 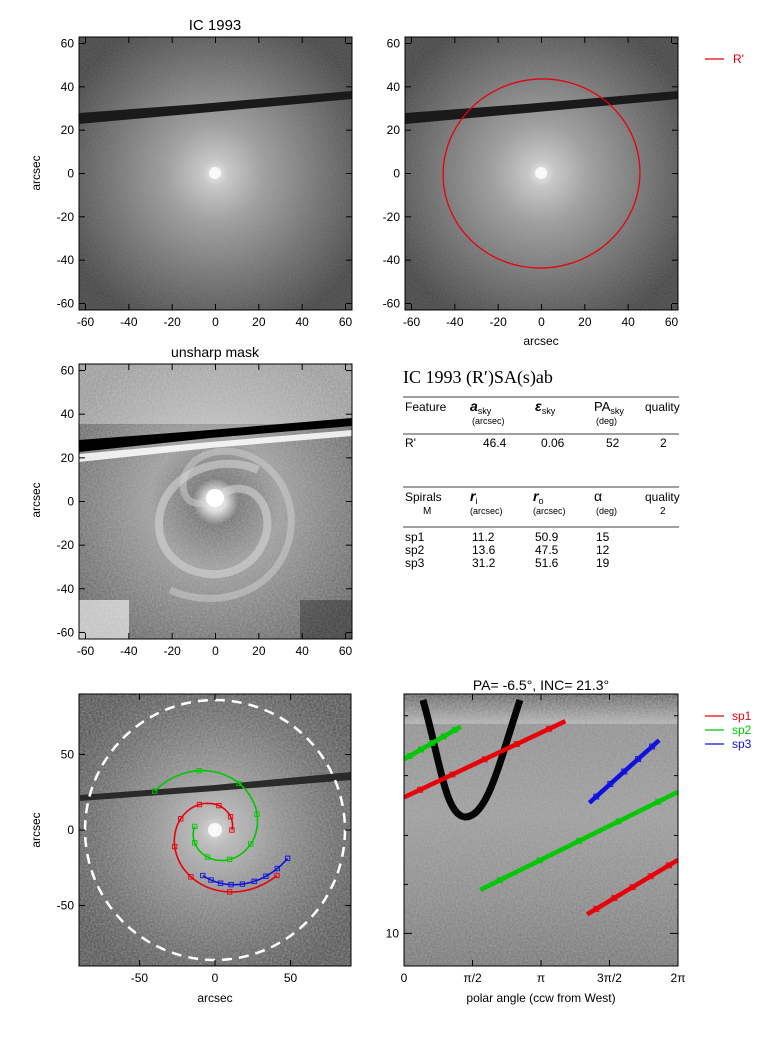 I want to click on spiral-arms, so click(x=221, y=831).